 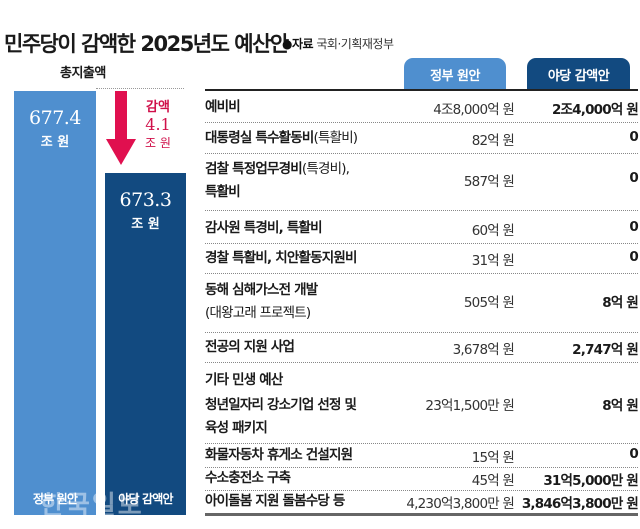 I want to click on row-name: 화물자동차 휴게소 건설지원, so click(x=279, y=455).